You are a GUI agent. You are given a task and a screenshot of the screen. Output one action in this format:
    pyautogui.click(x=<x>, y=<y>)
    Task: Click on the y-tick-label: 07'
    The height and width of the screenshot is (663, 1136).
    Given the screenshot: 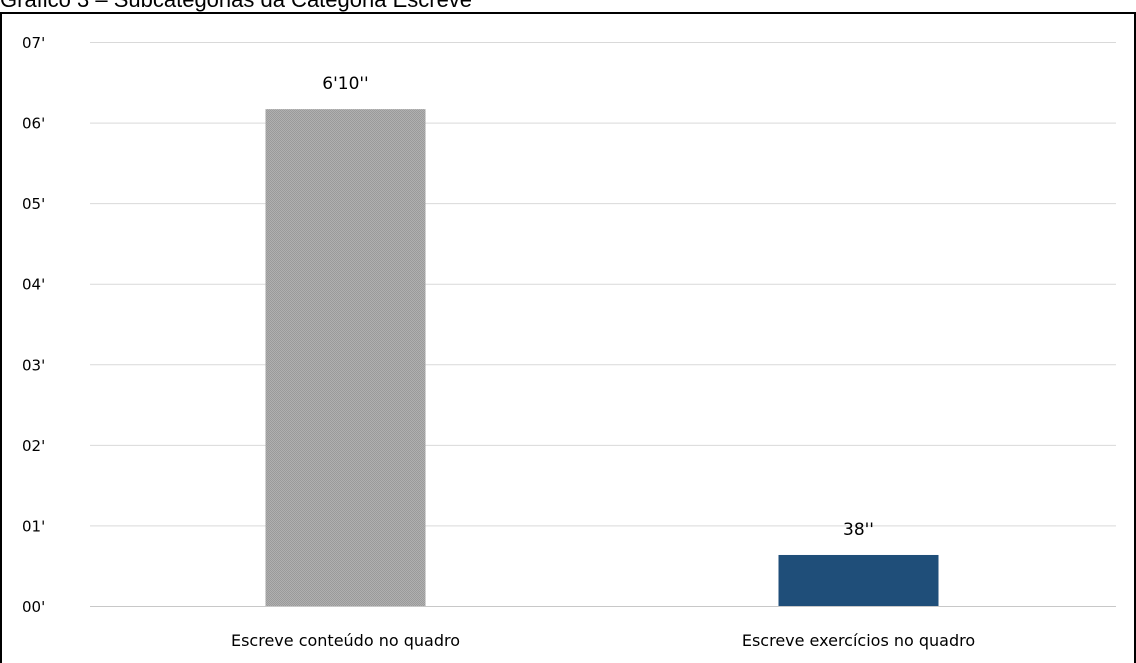 What is the action you would take?
    pyautogui.click(x=33, y=43)
    